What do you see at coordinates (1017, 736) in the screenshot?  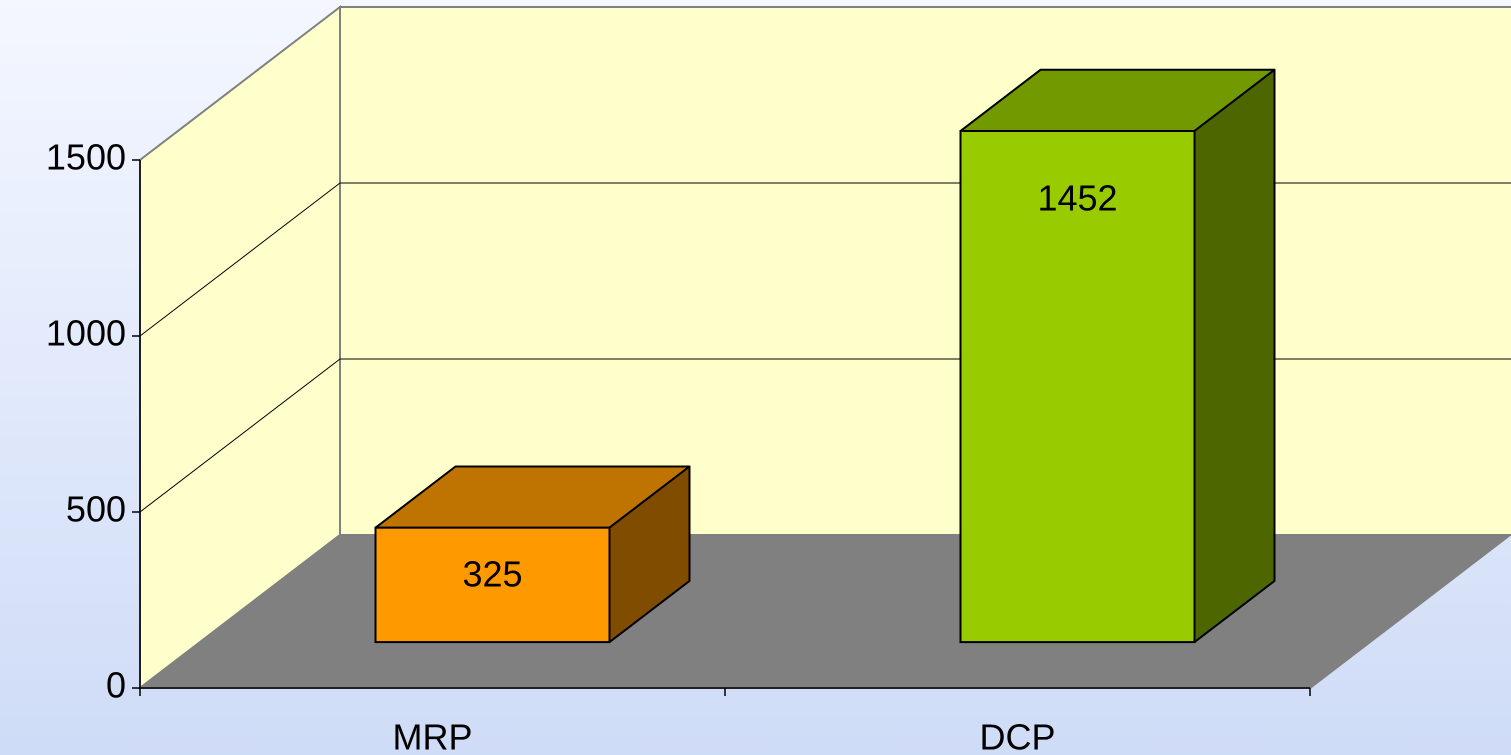 I see `x-tick-label: DCP` at bounding box center [1017, 736].